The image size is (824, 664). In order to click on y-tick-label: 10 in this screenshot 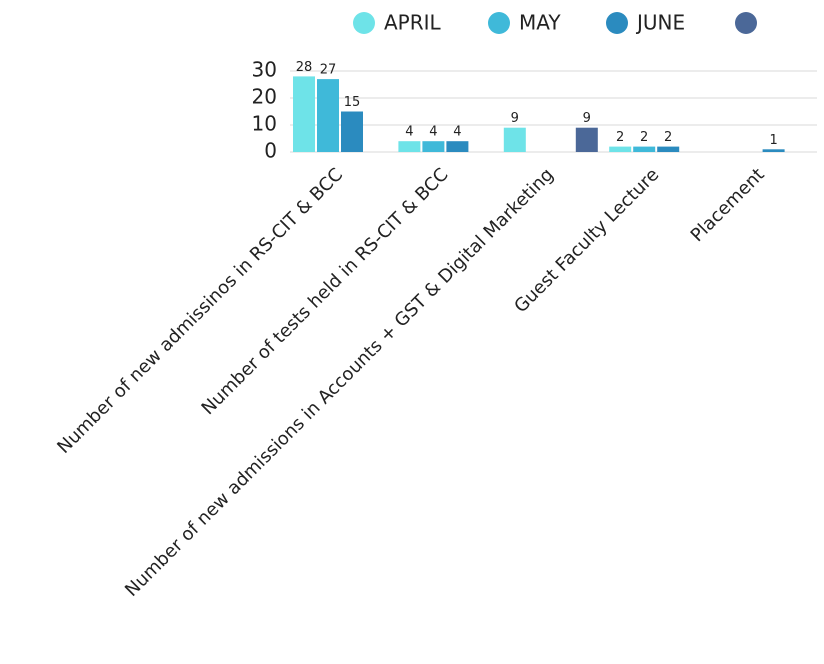, I will do `click(264, 124)`.